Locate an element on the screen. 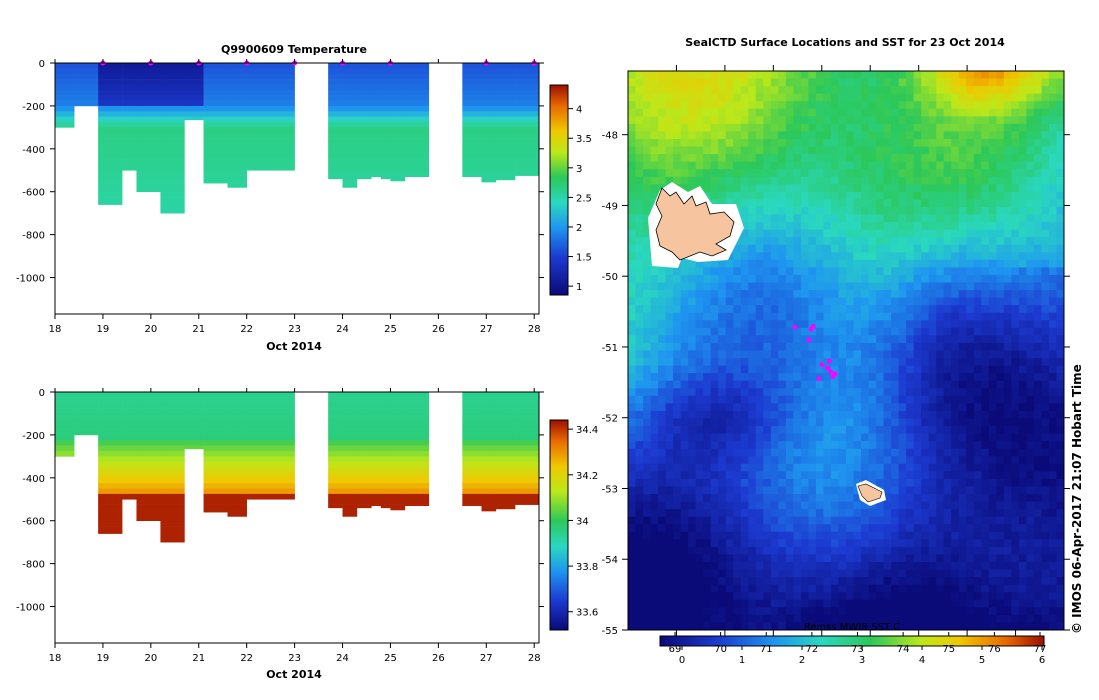  y-tick-label: -600 is located at coordinates (33, 522).